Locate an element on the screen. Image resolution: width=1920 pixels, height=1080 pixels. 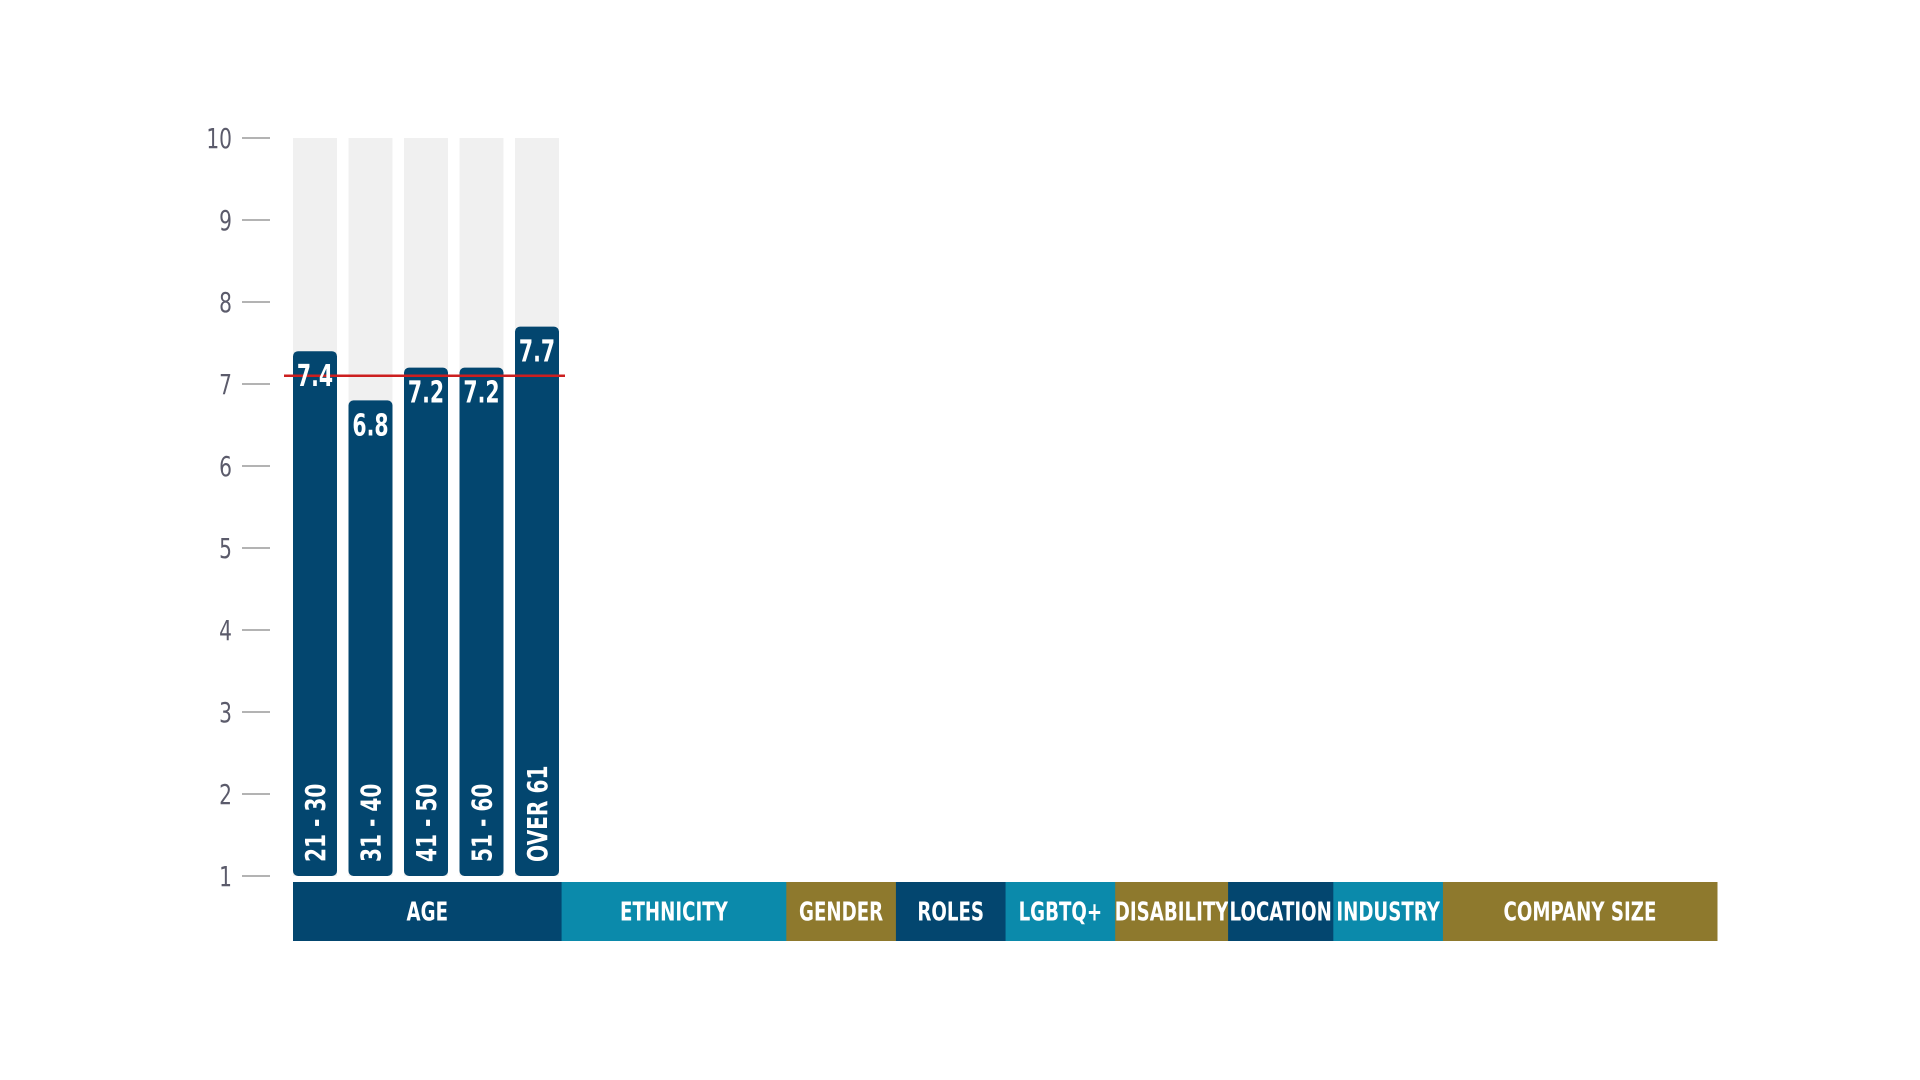
bar-category-label: OVER 61 is located at coordinates (537, 814).